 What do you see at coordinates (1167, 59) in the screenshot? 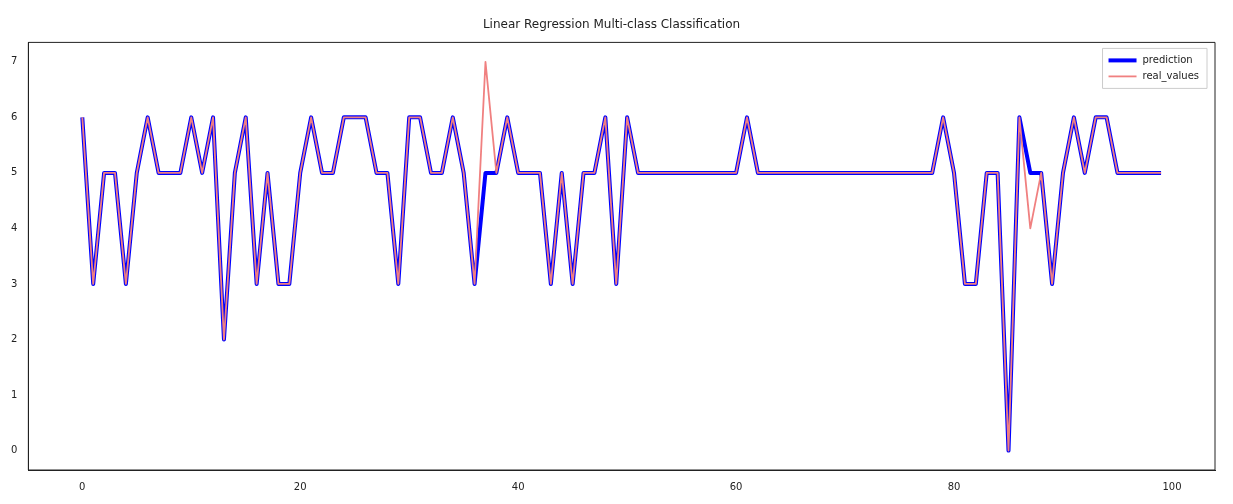
I see `legend-label: prediction` at bounding box center [1167, 59].